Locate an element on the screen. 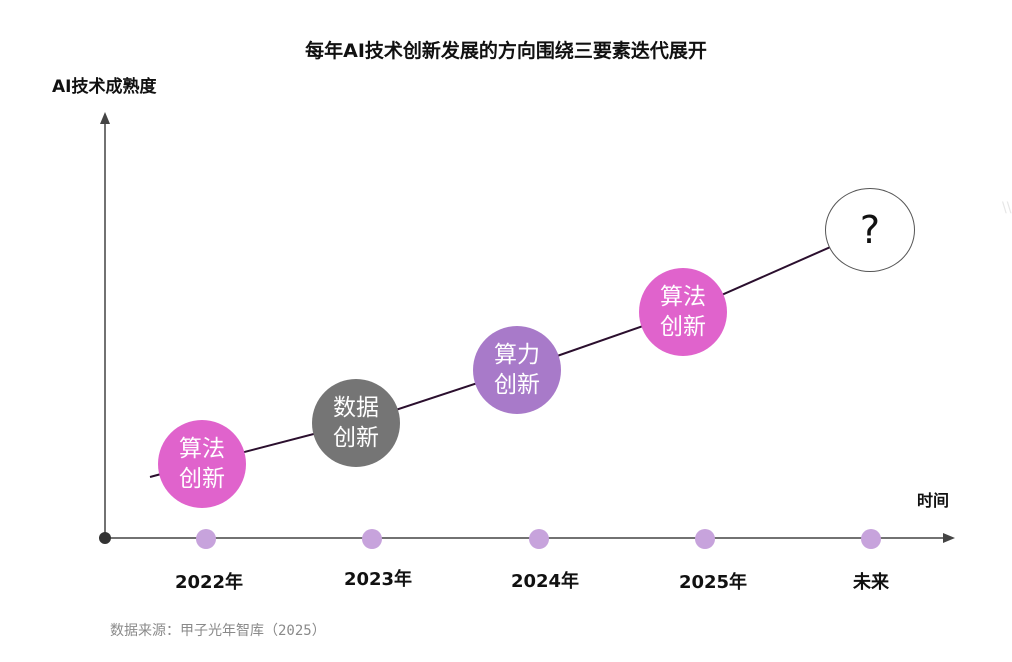  x-axis-arrow is located at coordinates (949, 538).